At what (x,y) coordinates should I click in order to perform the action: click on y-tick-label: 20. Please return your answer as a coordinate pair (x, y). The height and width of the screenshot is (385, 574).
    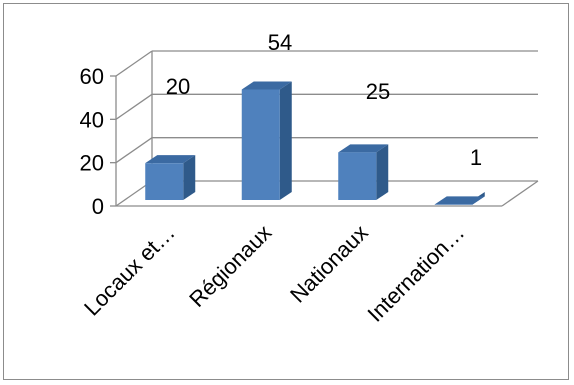
    Looking at the image, I should click on (92, 163).